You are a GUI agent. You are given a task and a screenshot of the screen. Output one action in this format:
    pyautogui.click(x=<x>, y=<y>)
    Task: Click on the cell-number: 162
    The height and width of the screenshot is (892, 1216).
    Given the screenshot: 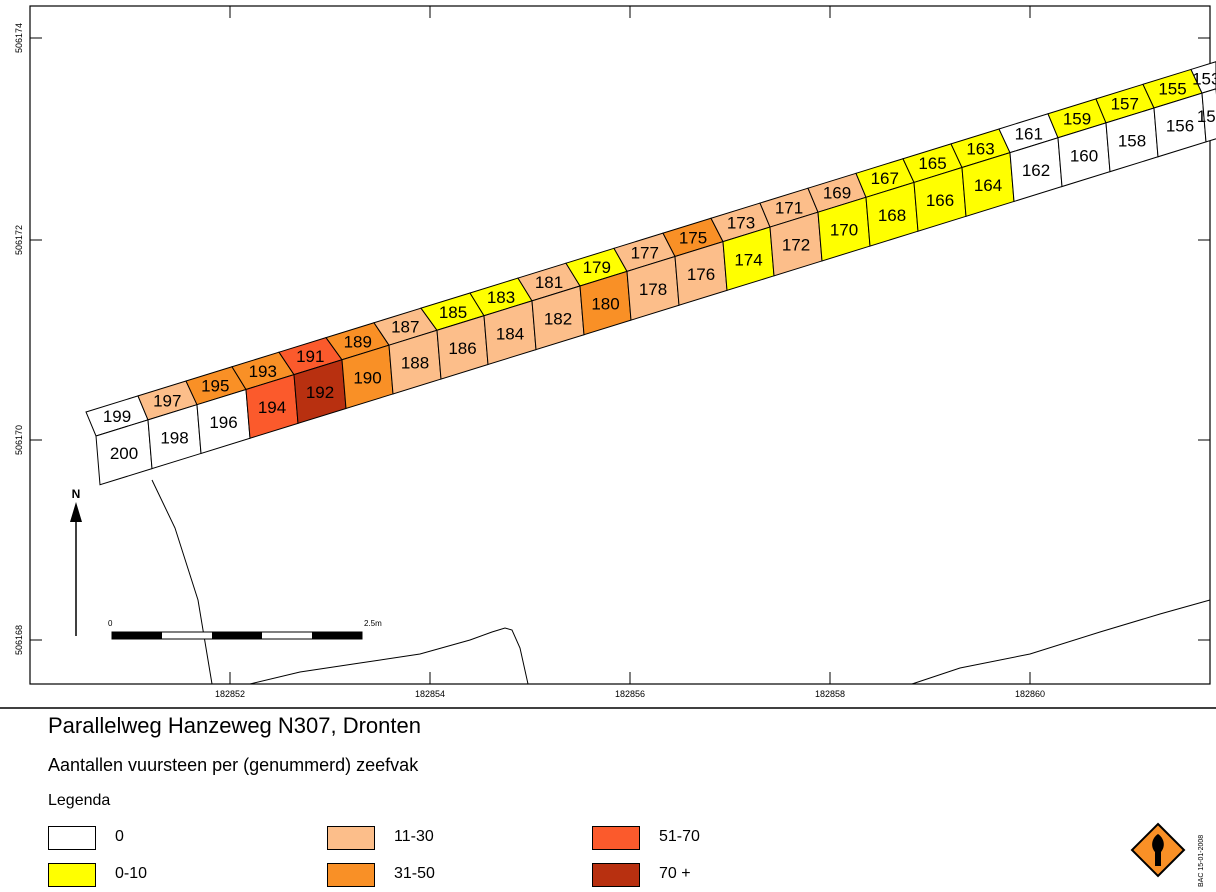 What is the action you would take?
    pyautogui.click(x=1036, y=170)
    